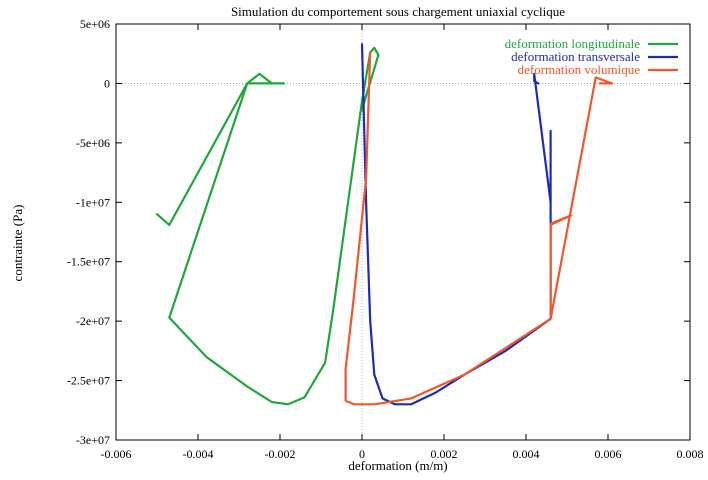 Image resolution: width=708 pixels, height=480 pixels. I want to click on x-tick-label: -0.006, so click(116, 454).